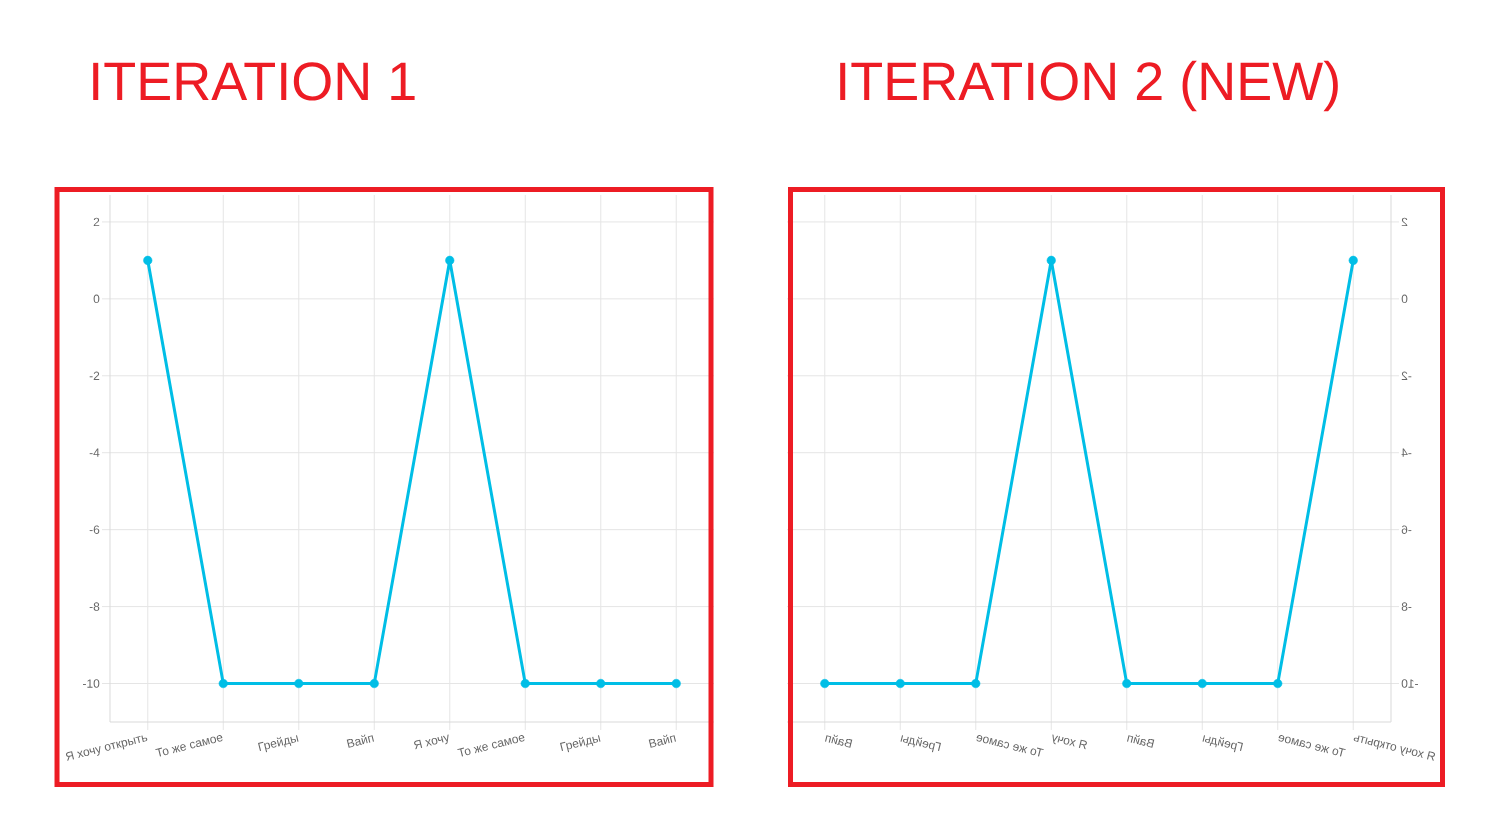 The height and width of the screenshot is (814, 1489). Describe the element at coordinates (94, 606) in the screenshot. I see `y-tick-label: -8` at that location.